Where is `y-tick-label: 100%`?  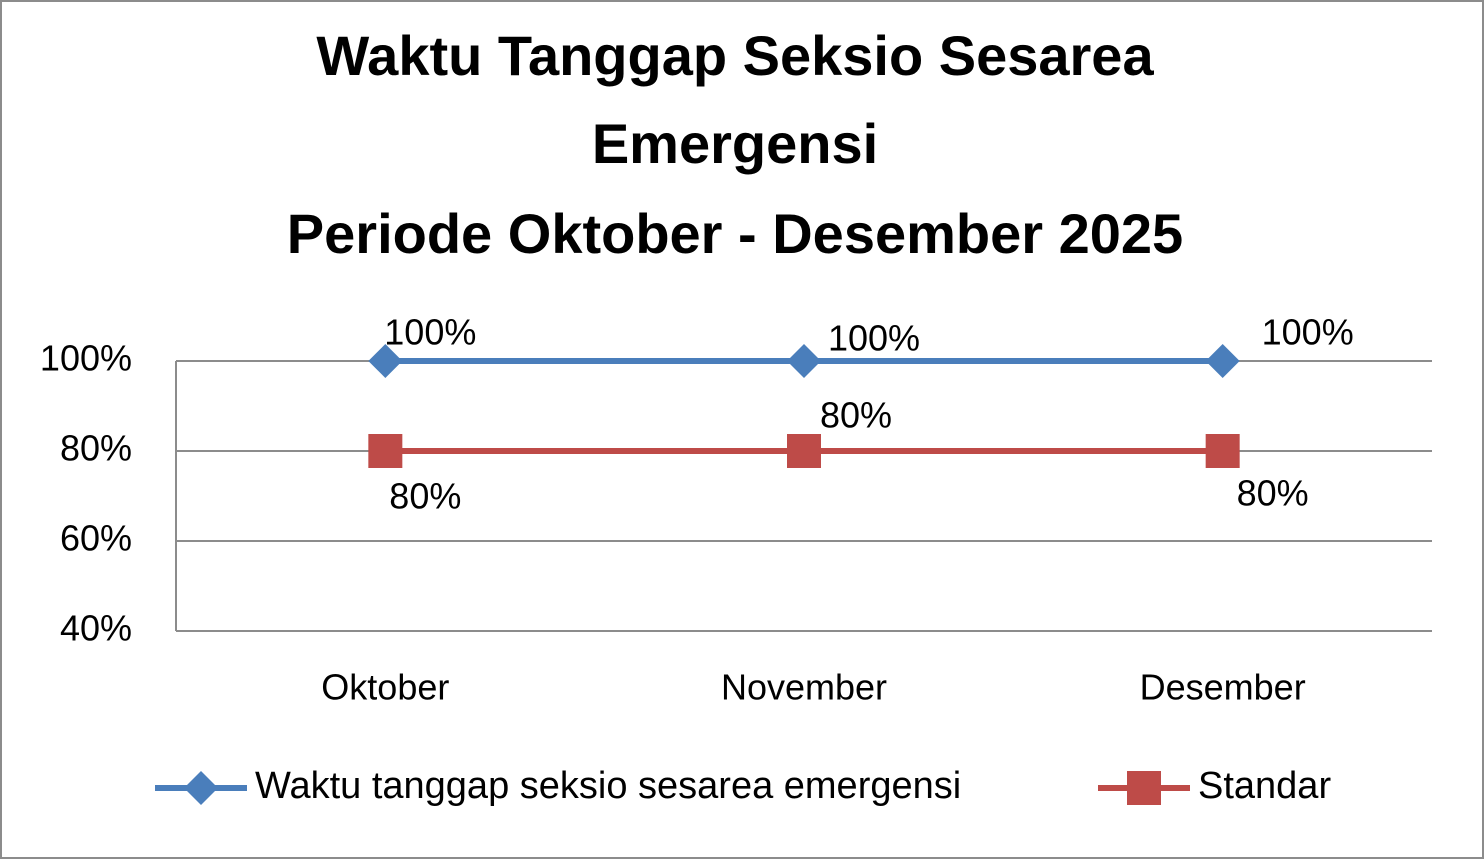
y-tick-label: 100% is located at coordinates (86, 358).